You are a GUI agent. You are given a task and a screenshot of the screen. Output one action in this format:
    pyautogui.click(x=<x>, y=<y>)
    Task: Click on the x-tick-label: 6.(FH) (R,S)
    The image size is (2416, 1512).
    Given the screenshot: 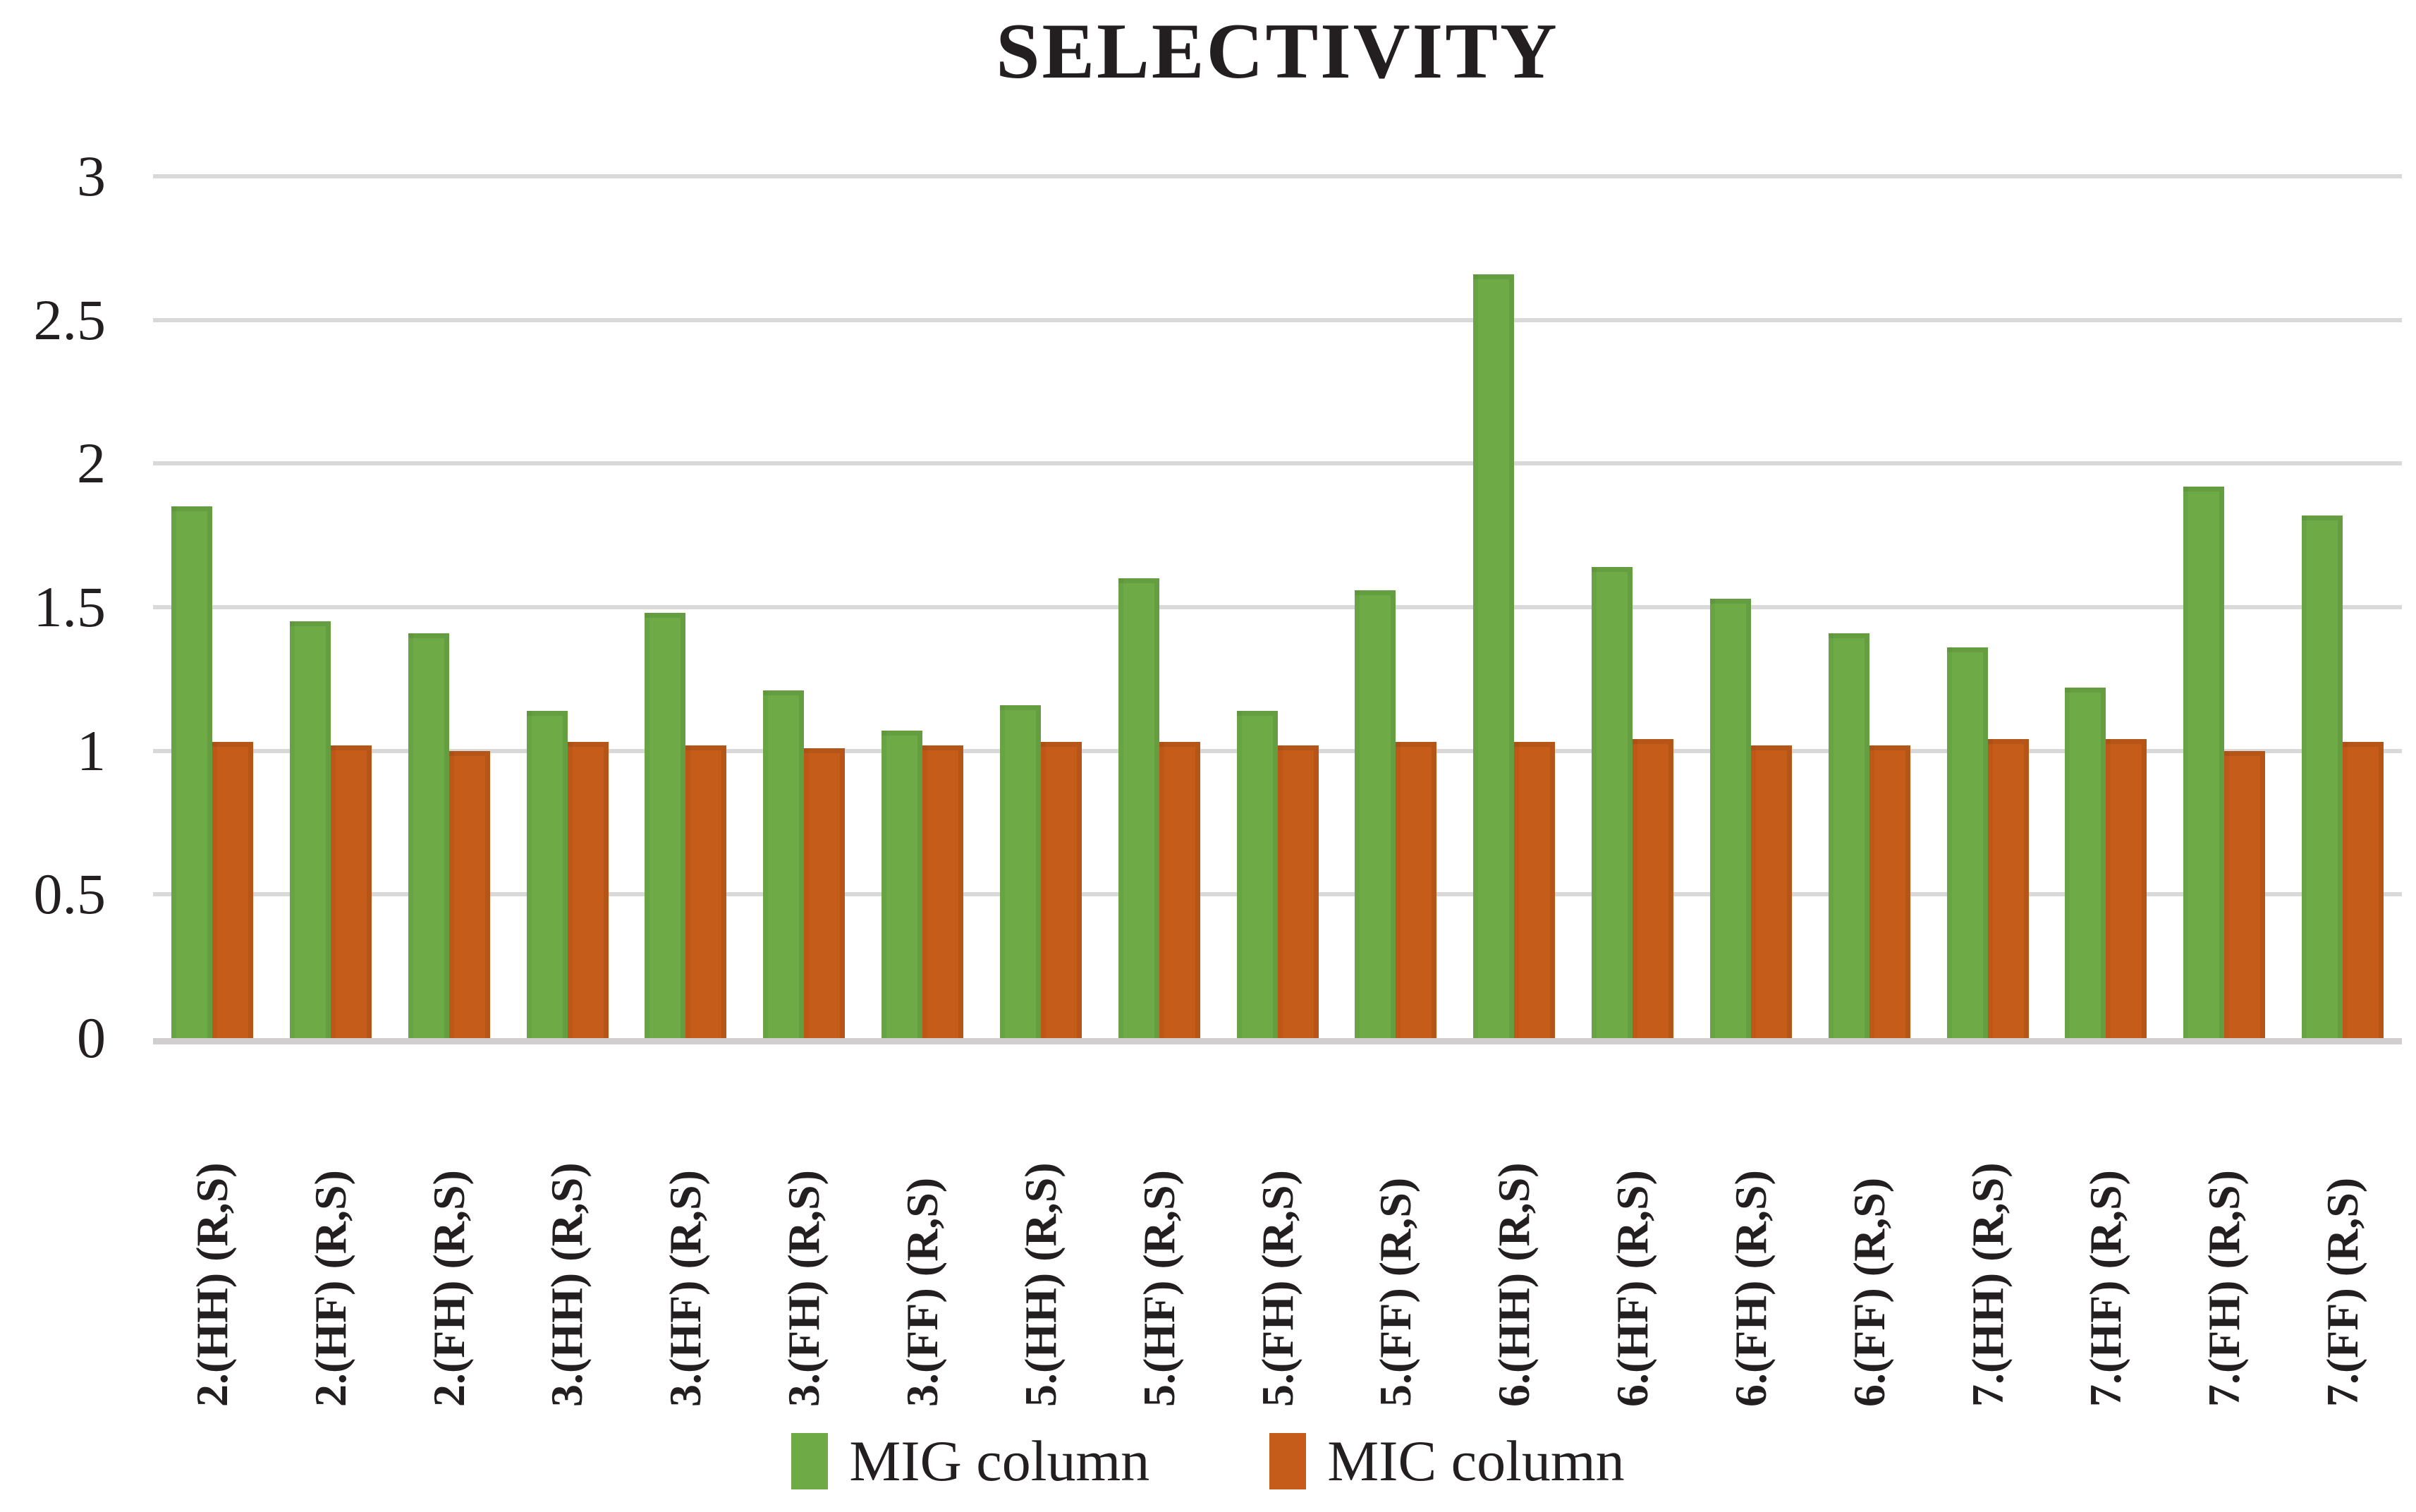 What is the action you would take?
    pyautogui.click(x=1751, y=1245)
    